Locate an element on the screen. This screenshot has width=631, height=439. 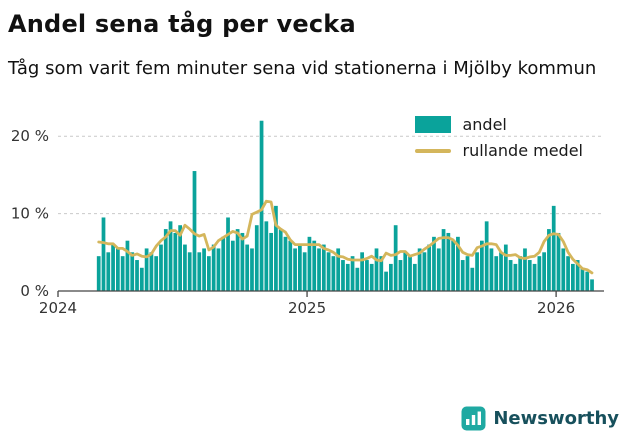
y-tick-label: 20 % is located at coordinates (30, 136).